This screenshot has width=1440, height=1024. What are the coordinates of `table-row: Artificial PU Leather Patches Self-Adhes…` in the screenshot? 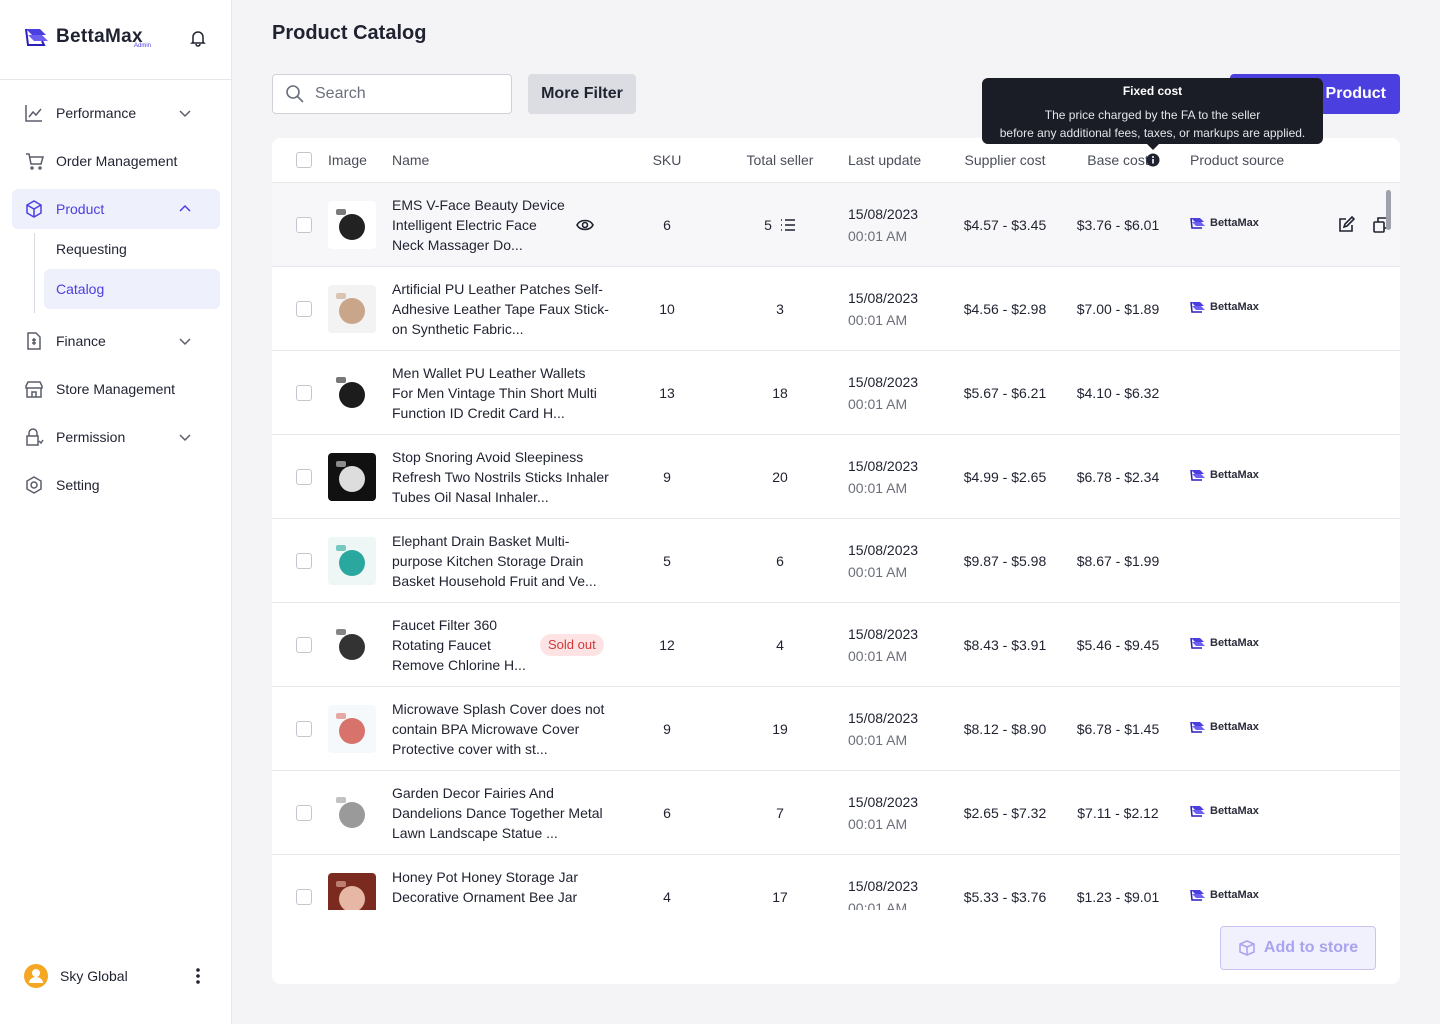 It's located at (836, 309).